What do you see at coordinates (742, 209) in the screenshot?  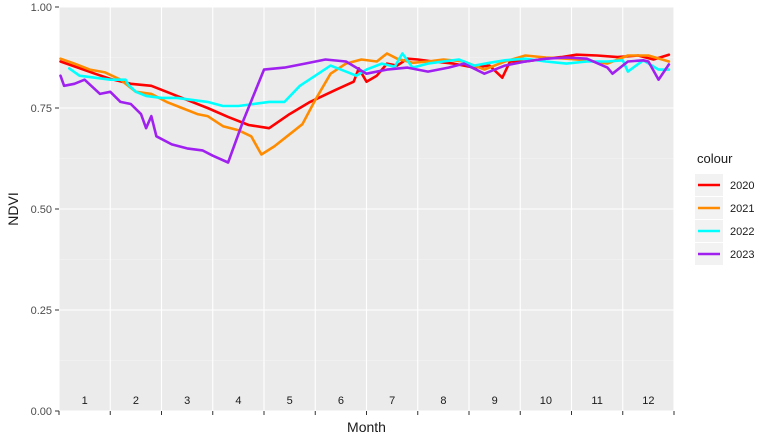 I see `legend-label-2021: 2021` at bounding box center [742, 209].